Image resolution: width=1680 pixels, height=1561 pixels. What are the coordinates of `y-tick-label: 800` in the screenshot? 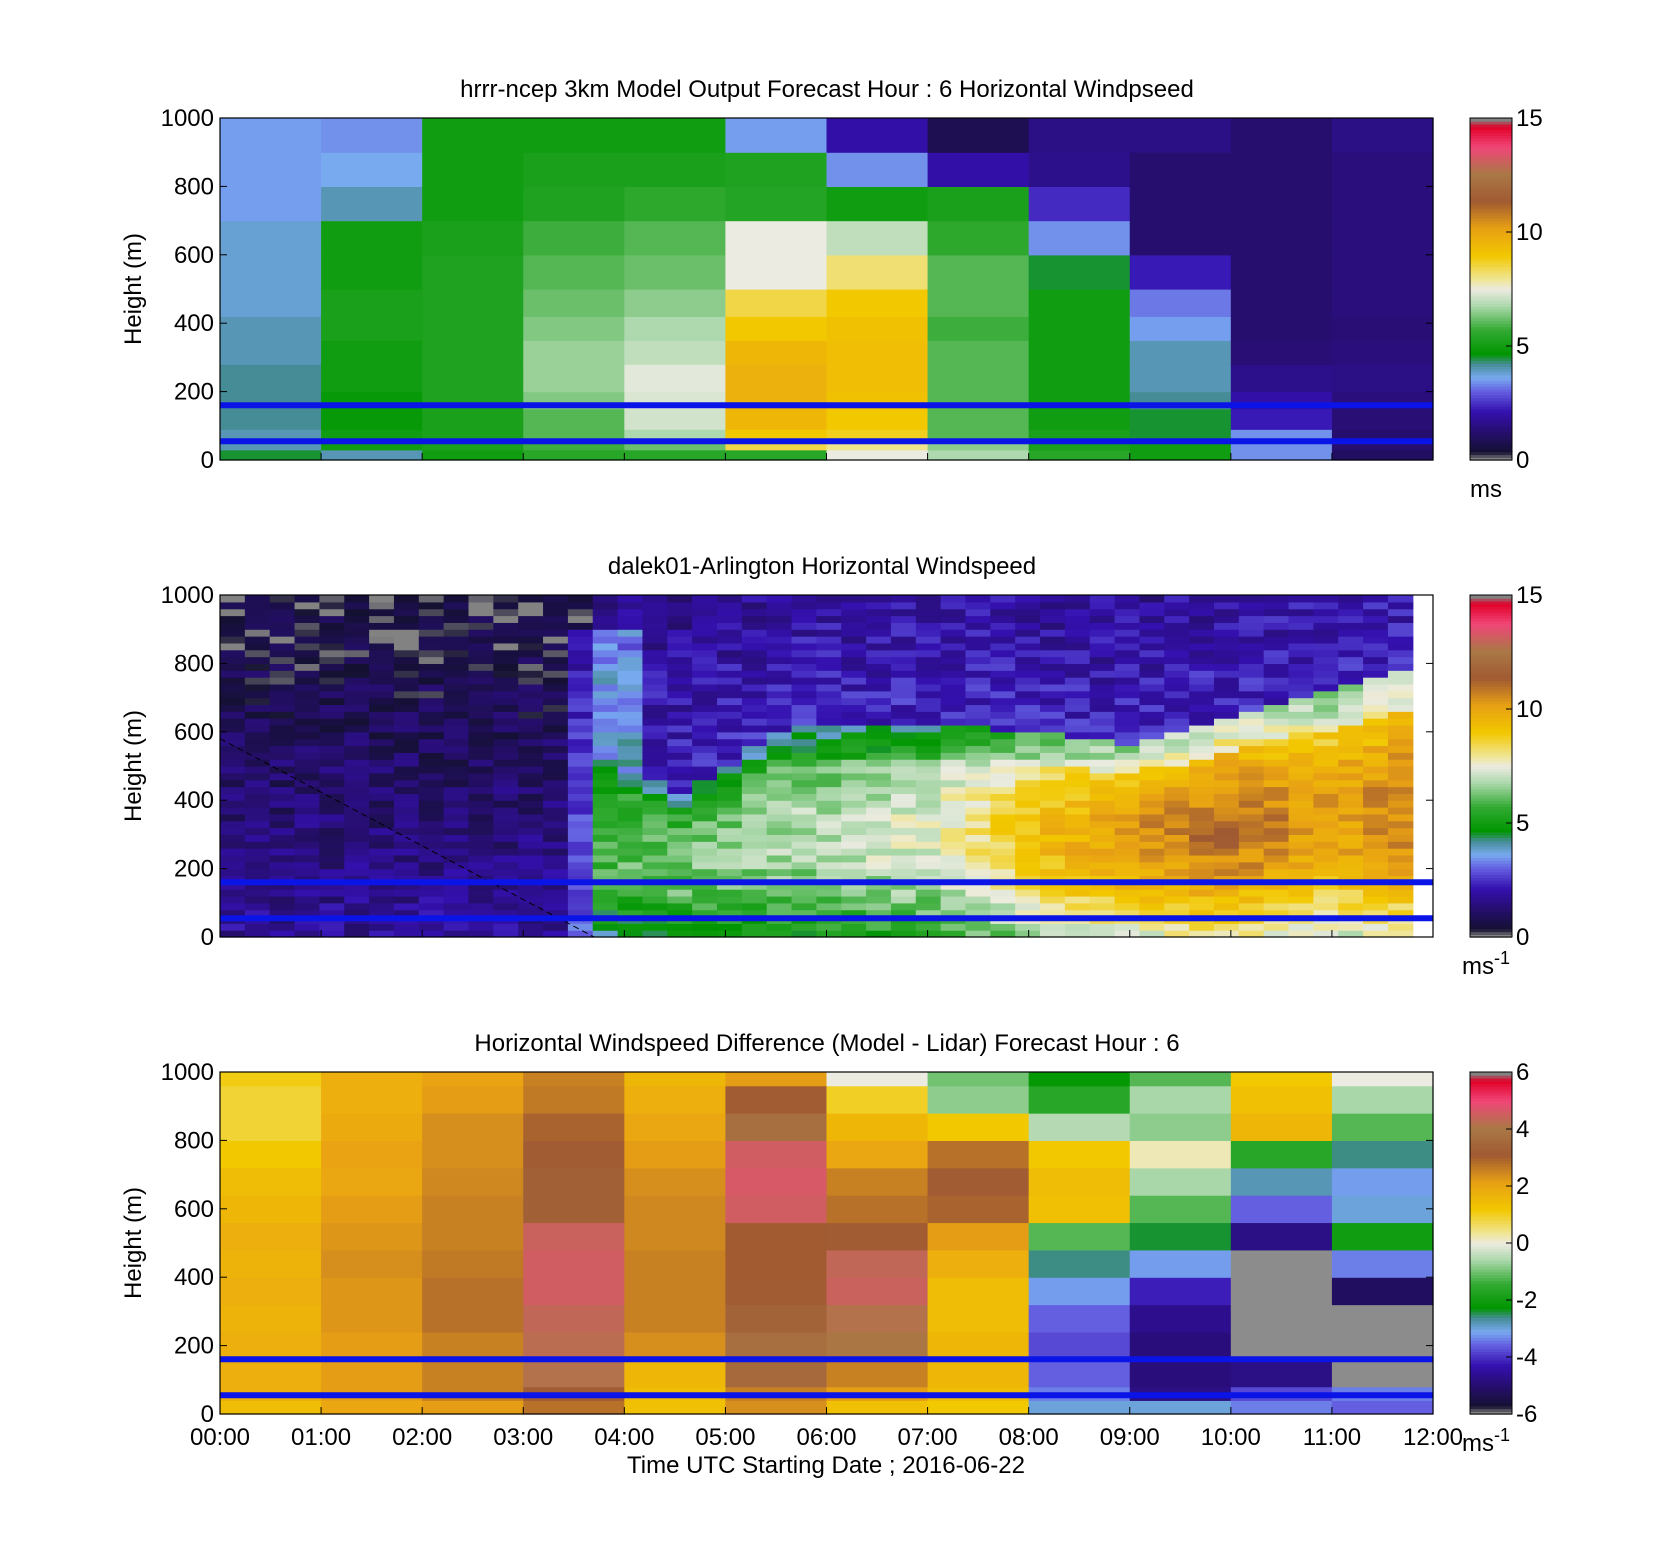 It's located at (194, 663).